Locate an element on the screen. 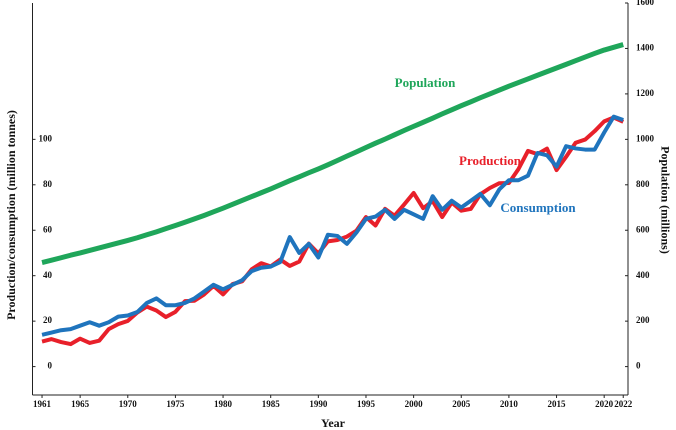 The height and width of the screenshot is (430, 676). x-tick-label: 1980 is located at coordinates (223, 404).